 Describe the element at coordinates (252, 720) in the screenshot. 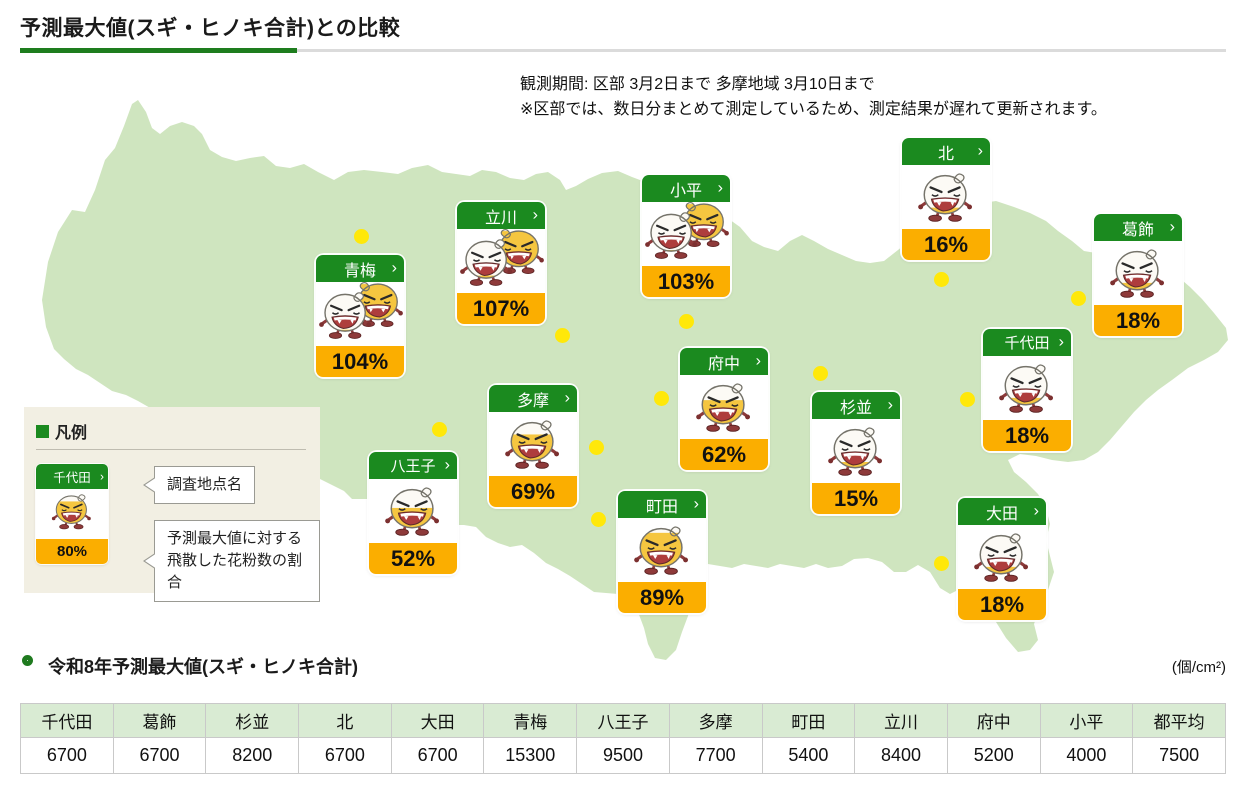

I see `table-col-杉並: 杉並` at that location.